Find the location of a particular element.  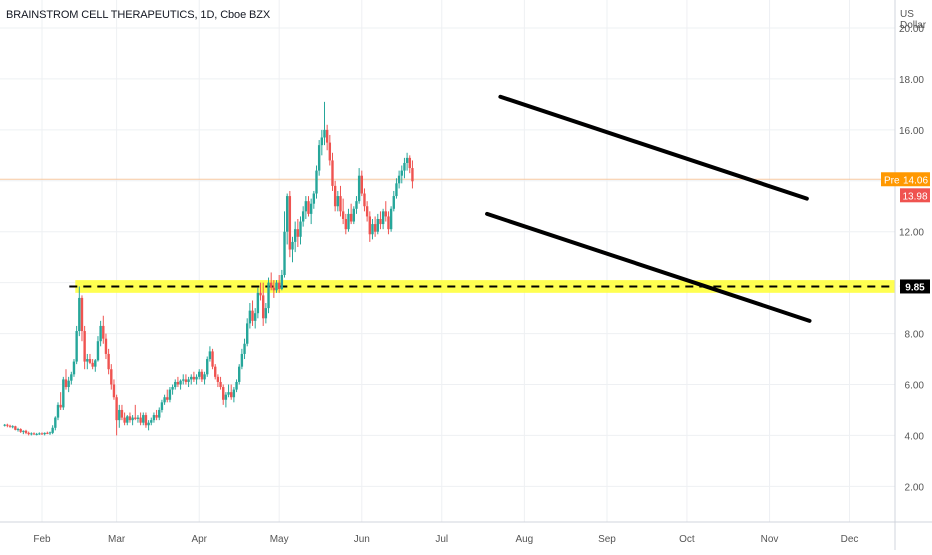

y-tick-label: 20.00 is located at coordinates (911, 29).